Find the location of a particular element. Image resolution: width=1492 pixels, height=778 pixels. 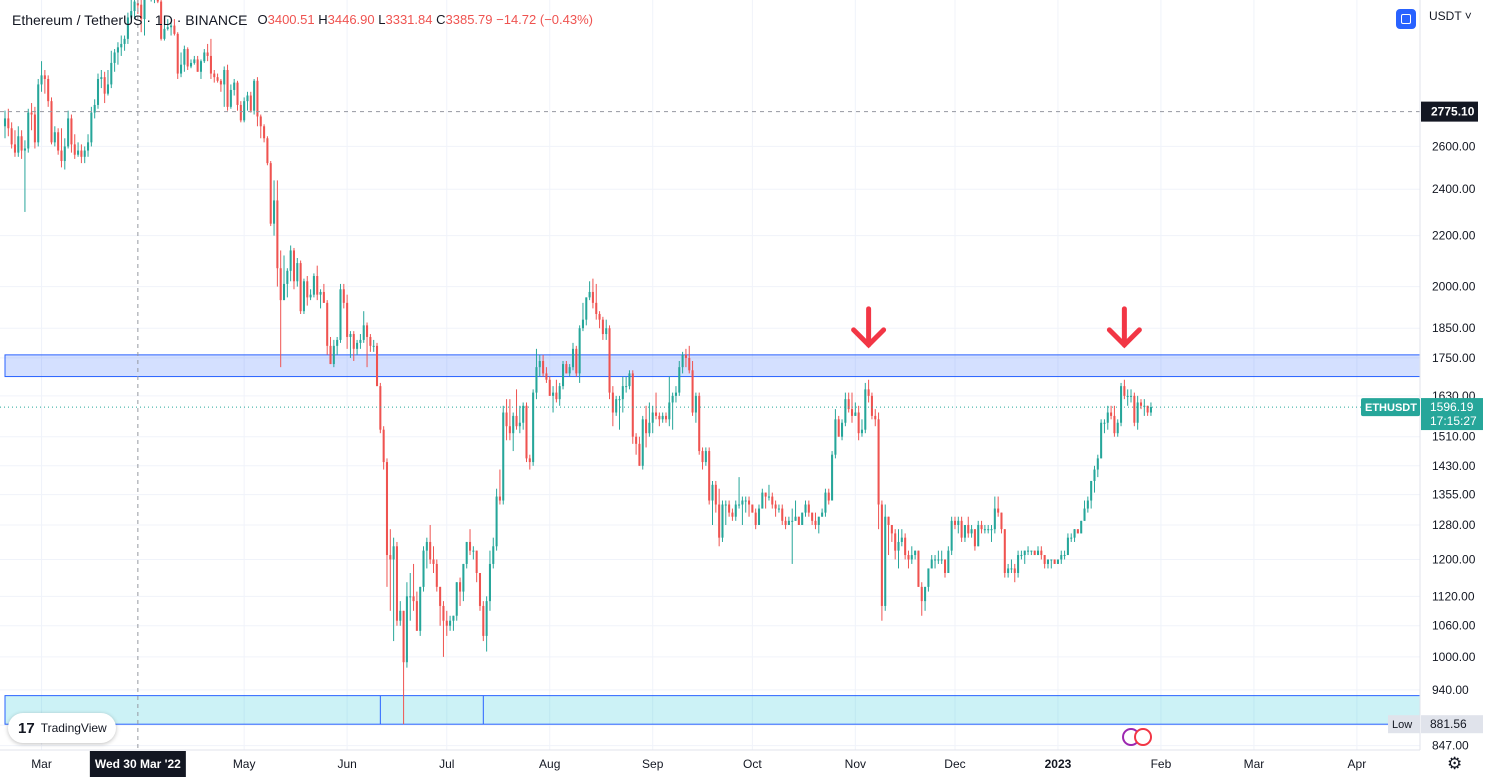

price-tick-label: 1510.00 is located at coordinates (1454, 437).